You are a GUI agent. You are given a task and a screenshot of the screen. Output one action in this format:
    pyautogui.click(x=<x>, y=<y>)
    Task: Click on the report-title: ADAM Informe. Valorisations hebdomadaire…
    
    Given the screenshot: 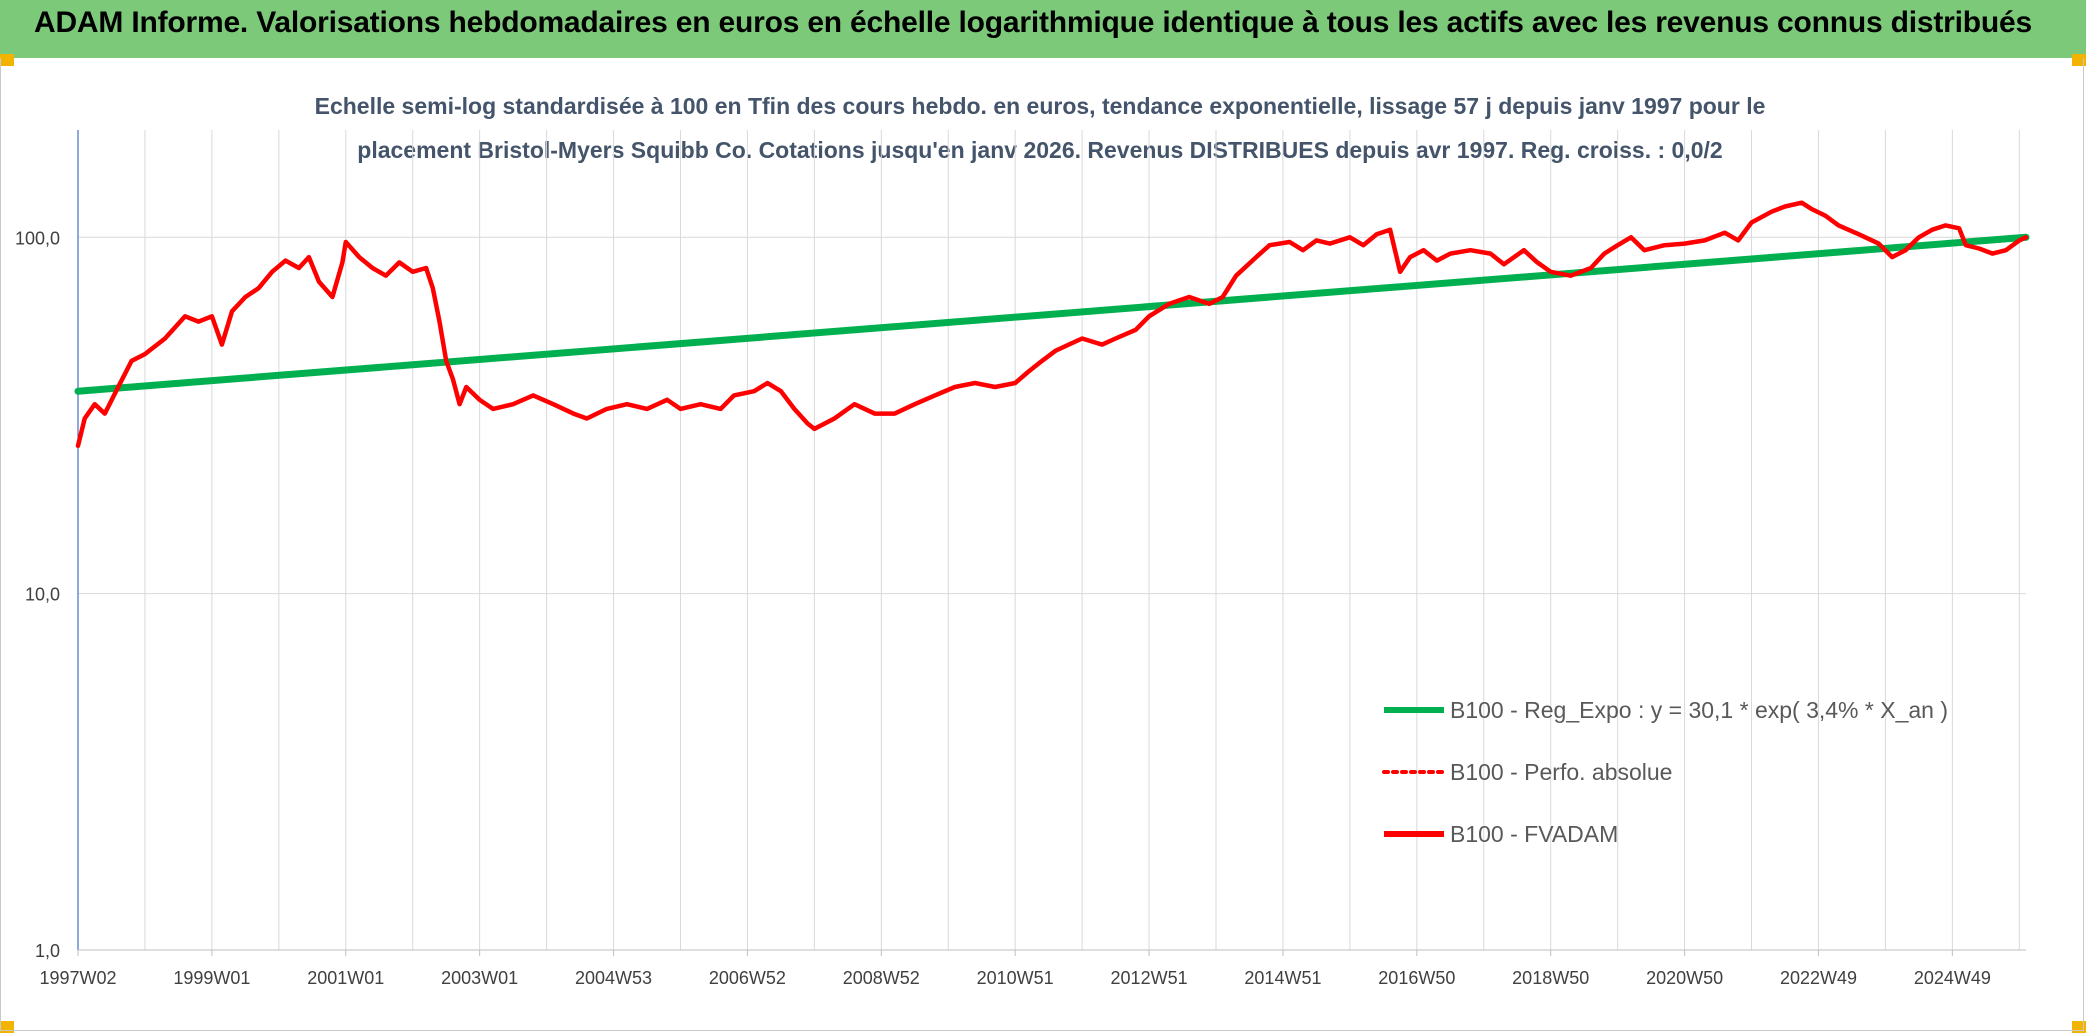 What is the action you would take?
    pyautogui.click(x=1033, y=22)
    